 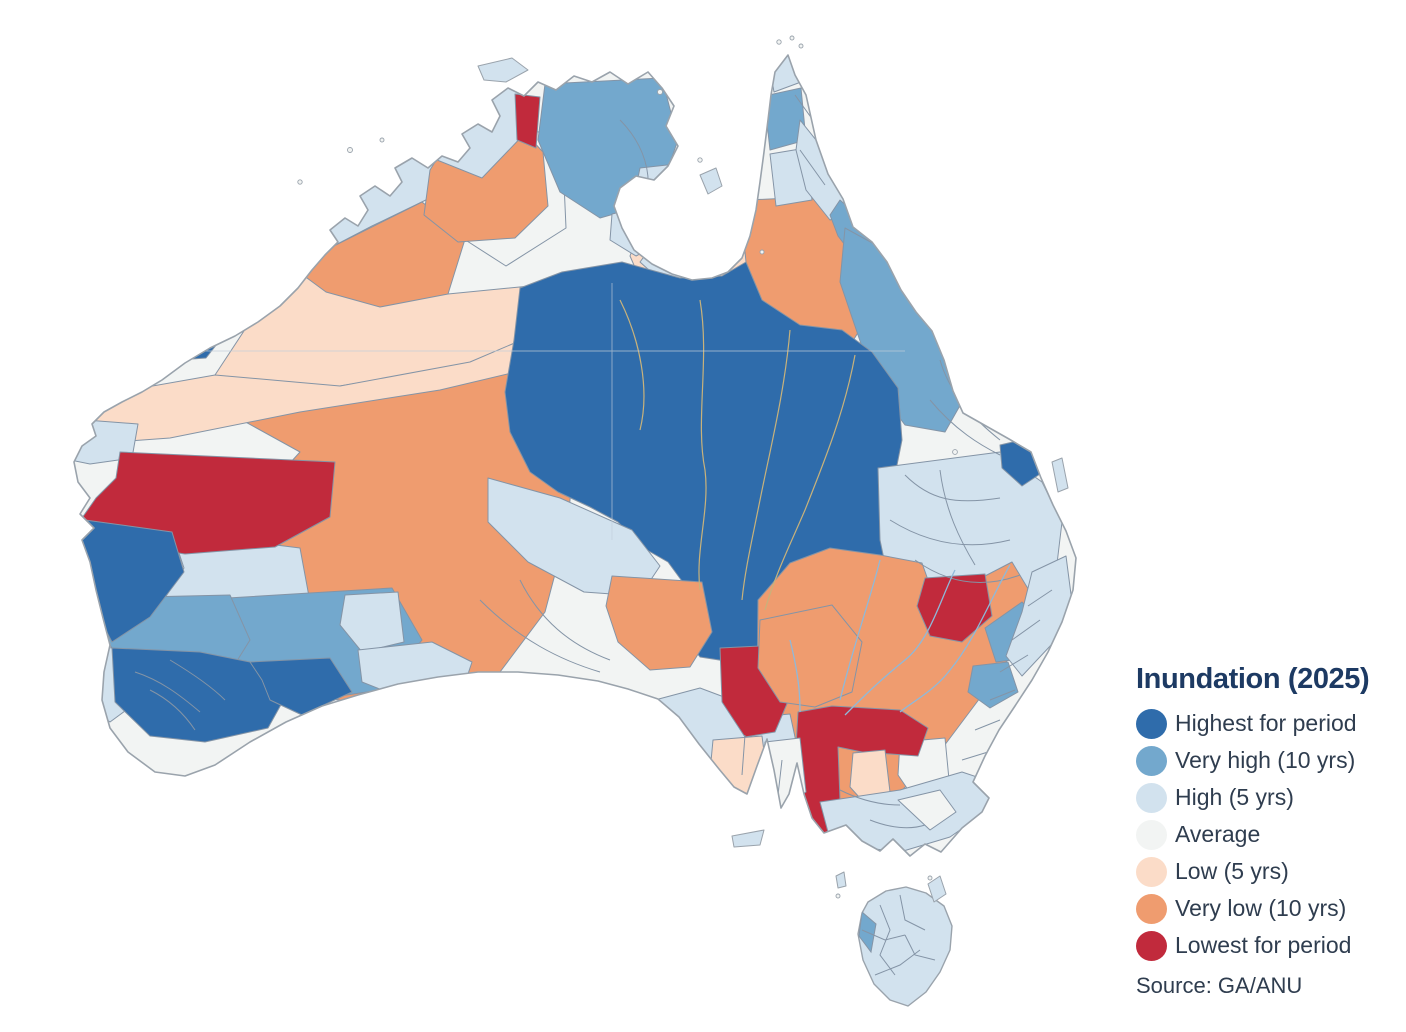 What do you see at coordinates (739, 775) in the screenshot?
I see `region-sa-south-peach` at bounding box center [739, 775].